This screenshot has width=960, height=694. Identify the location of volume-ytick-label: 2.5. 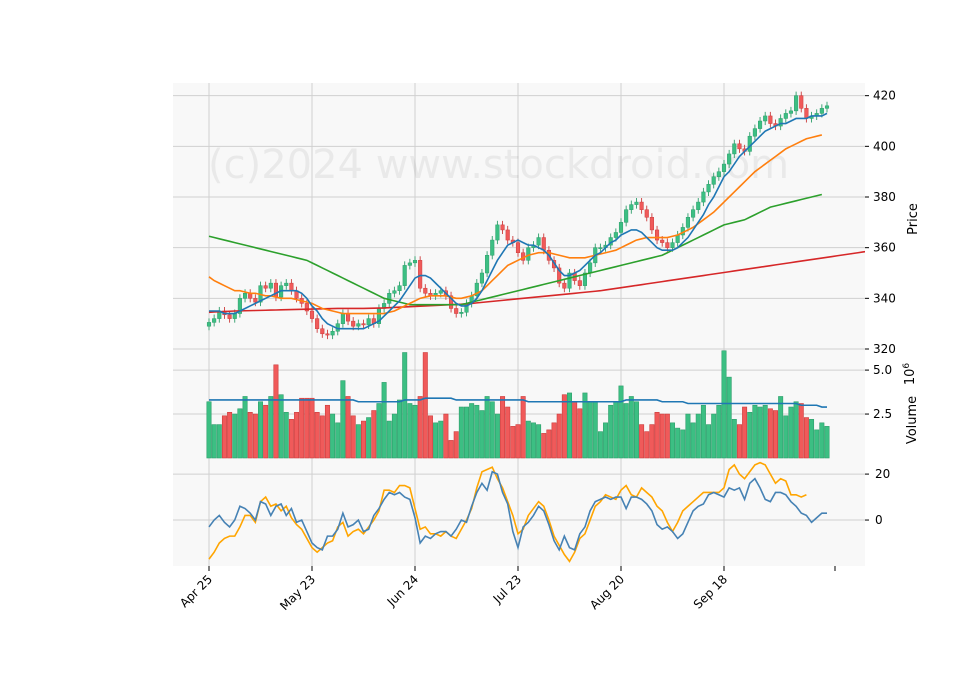
(882, 414).